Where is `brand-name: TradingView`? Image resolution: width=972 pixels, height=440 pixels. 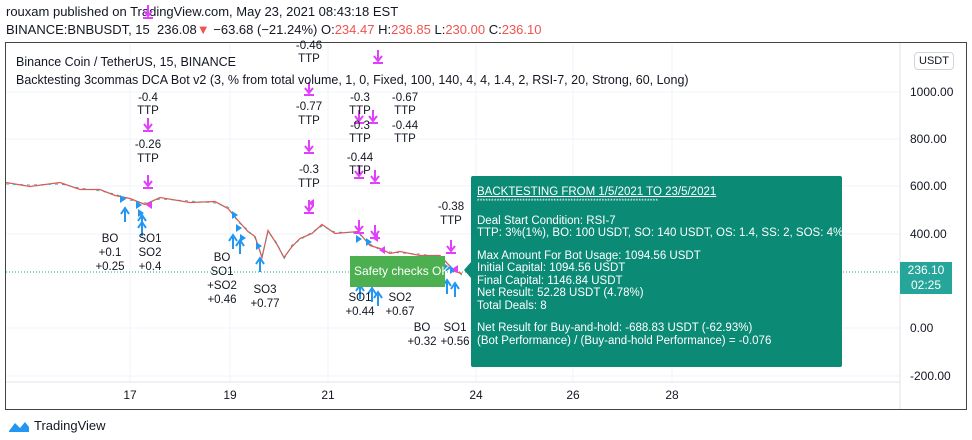 brand-name: TradingView is located at coordinates (70, 425).